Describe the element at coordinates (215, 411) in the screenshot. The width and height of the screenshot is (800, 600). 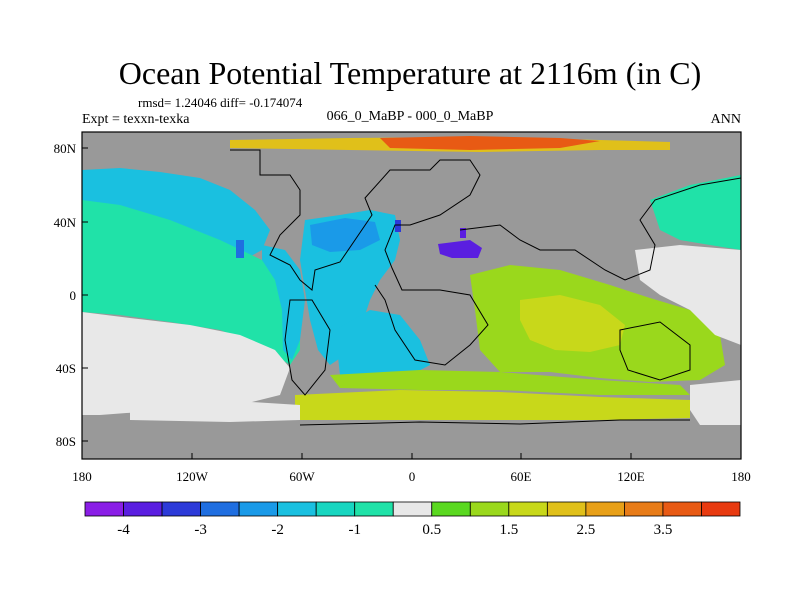
I see `antarctic-white-left` at that location.